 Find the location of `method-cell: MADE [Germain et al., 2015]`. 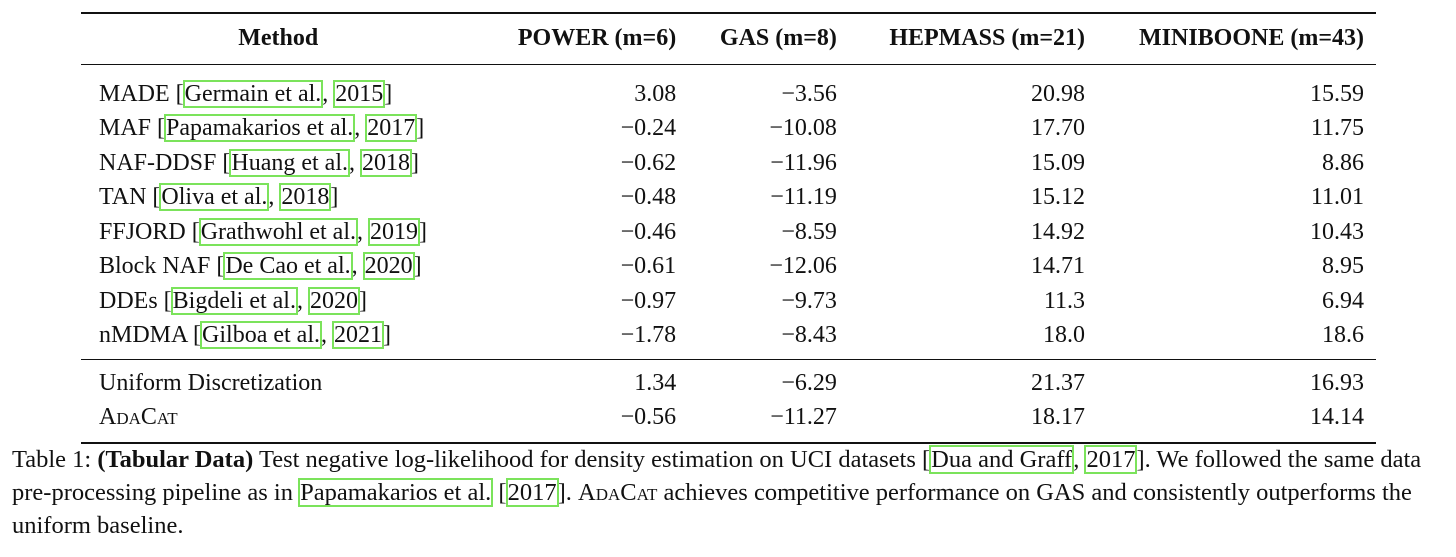

method-cell: MADE [Germain et al., 2015] is located at coordinates (246, 93).